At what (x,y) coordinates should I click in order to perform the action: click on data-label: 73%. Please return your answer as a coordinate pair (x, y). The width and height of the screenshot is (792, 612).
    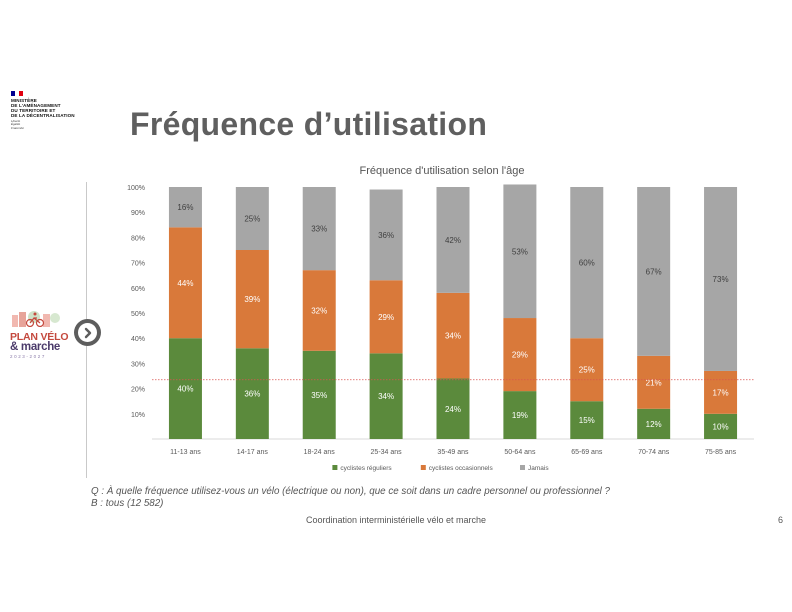
    Looking at the image, I should click on (721, 279).